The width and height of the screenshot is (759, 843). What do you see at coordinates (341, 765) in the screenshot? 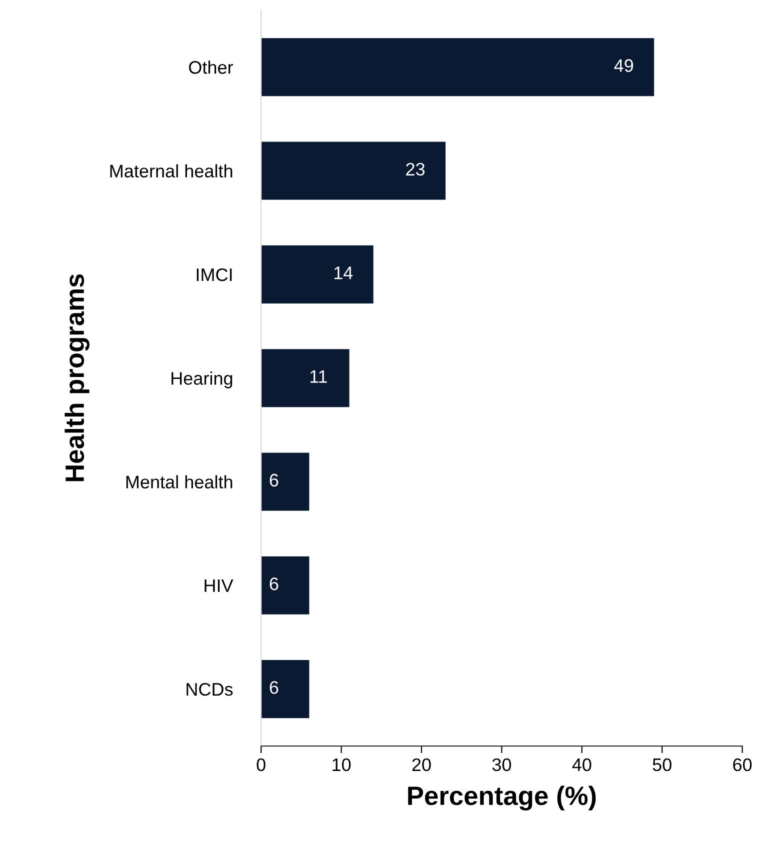
I see `x-tick-label: 10` at bounding box center [341, 765].